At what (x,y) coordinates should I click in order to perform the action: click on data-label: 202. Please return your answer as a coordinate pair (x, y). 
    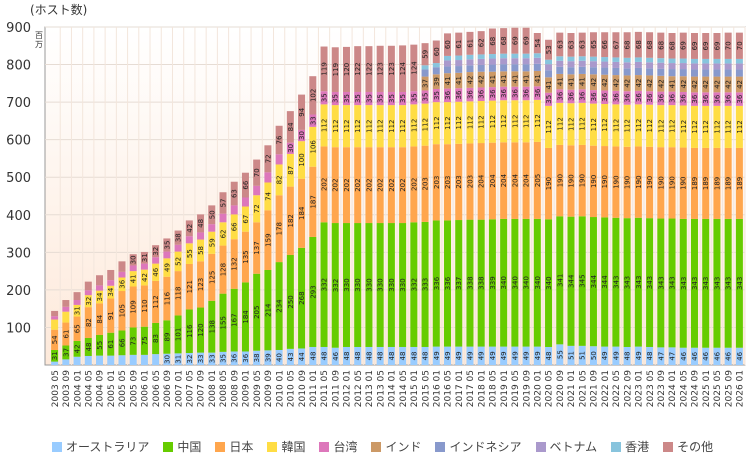
    Looking at the image, I should click on (381, 184).